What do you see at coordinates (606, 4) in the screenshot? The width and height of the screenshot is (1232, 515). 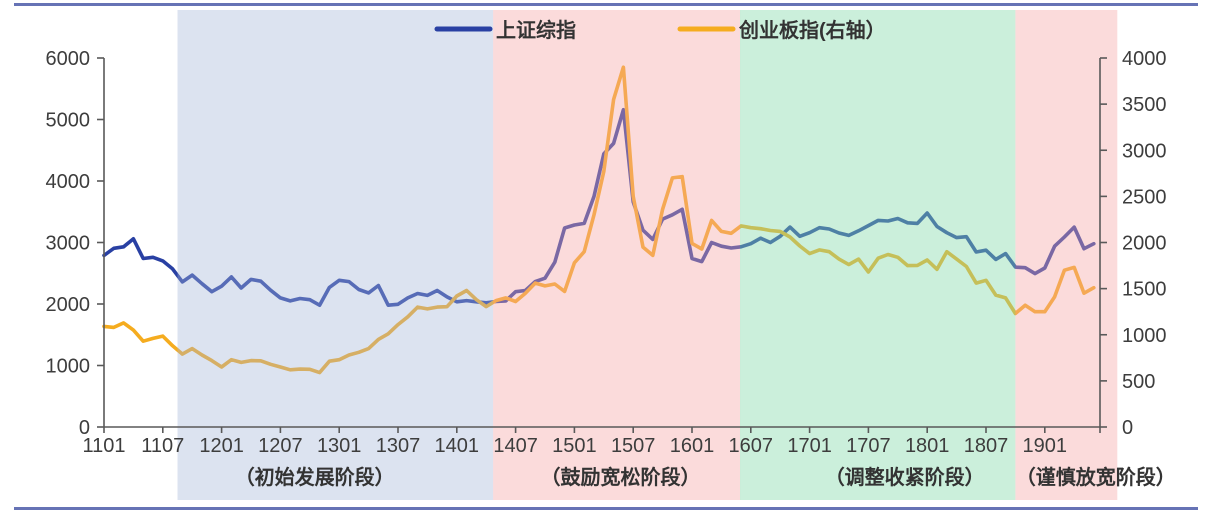 I see `top-divider-rule` at bounding box center [606, 4].